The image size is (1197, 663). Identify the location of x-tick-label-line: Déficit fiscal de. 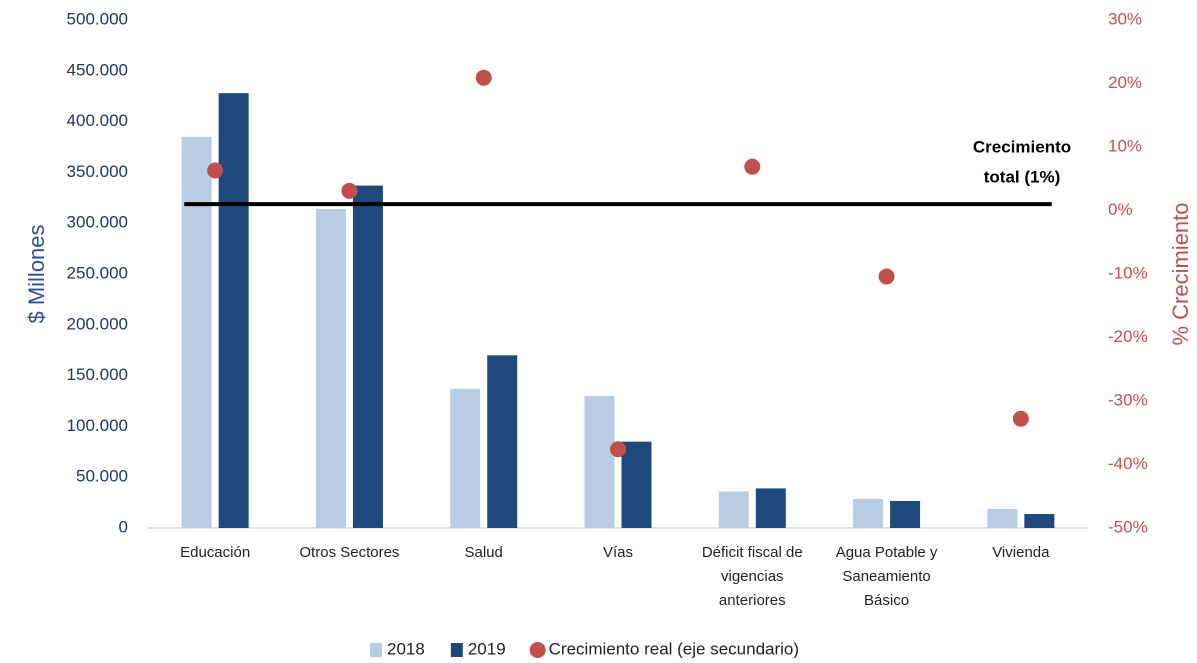
(752, 552).